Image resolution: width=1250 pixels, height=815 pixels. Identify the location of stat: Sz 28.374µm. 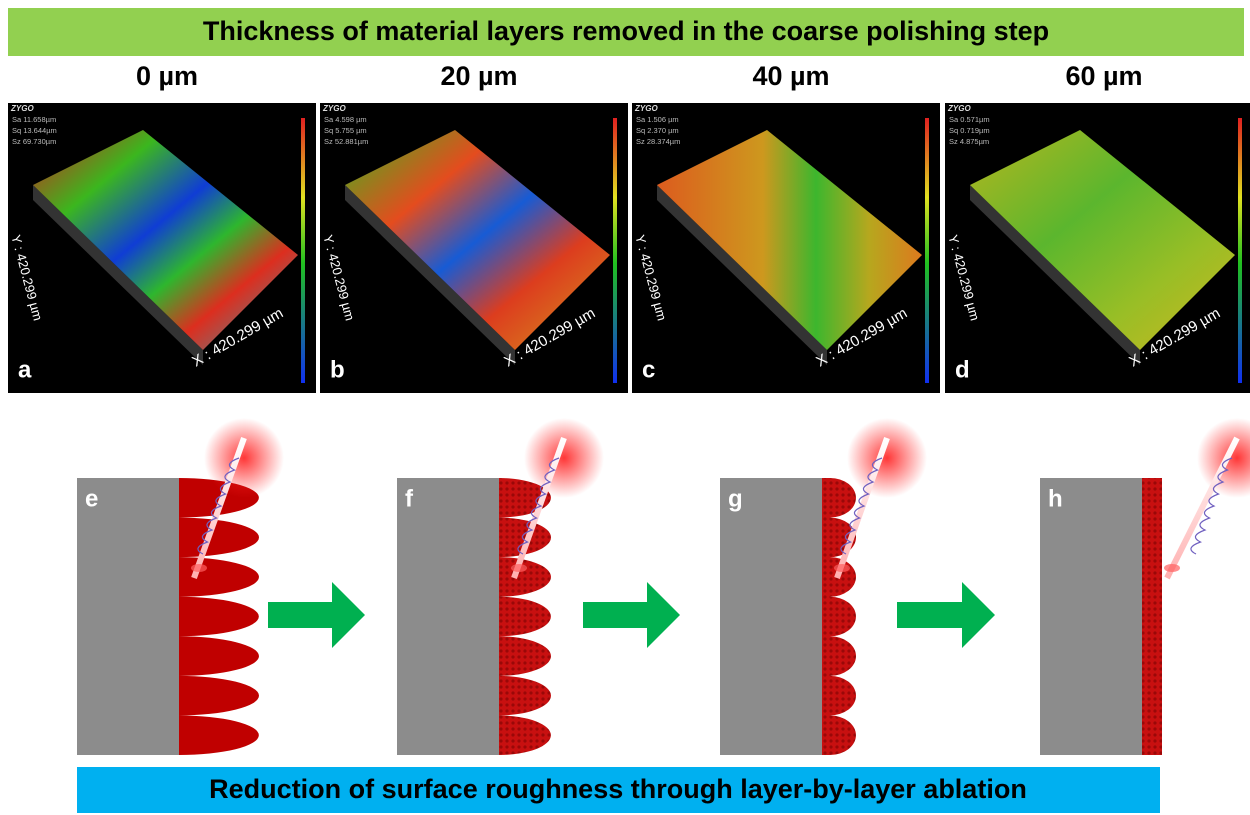
(658, 141).